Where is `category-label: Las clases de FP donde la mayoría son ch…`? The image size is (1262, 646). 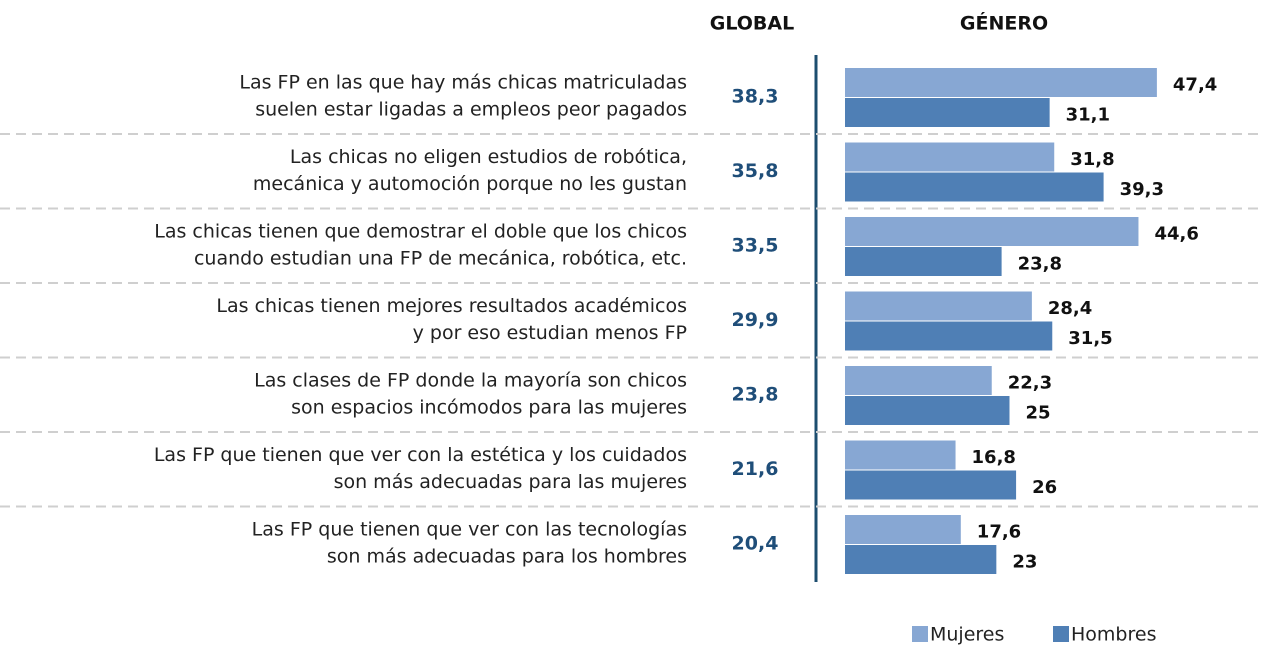 category-label: Las clases de FP donde la mayoría son ch… is located at coordinates (470, 381).